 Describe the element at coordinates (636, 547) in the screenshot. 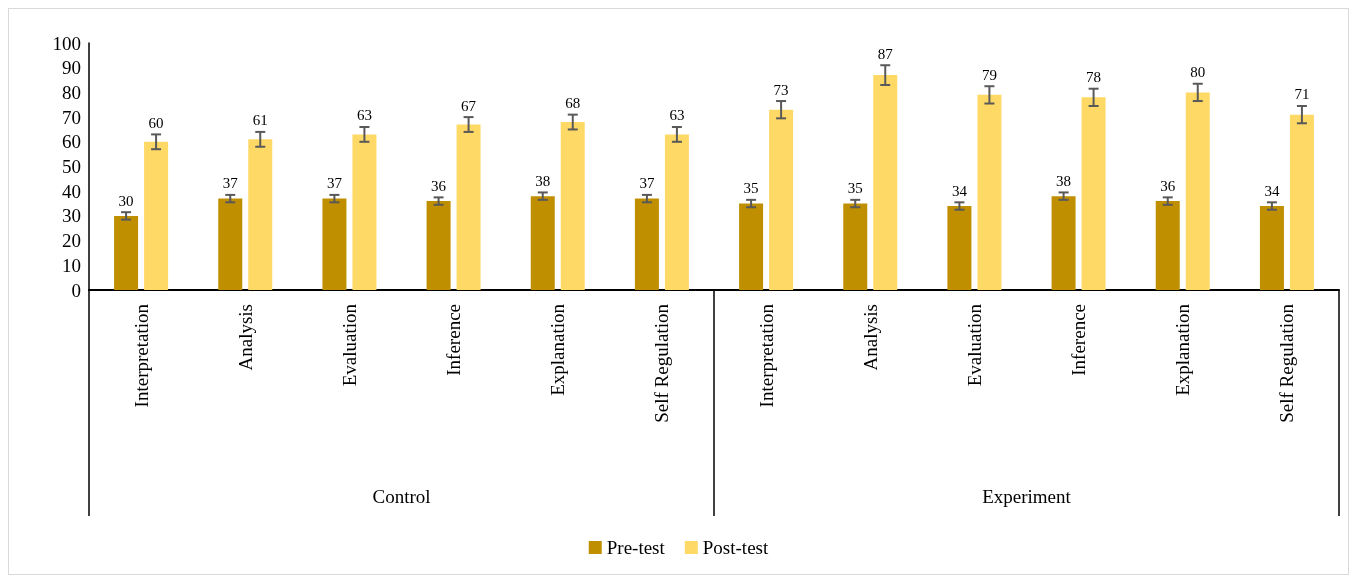

I see `legend-label: Pre-test` at that location.